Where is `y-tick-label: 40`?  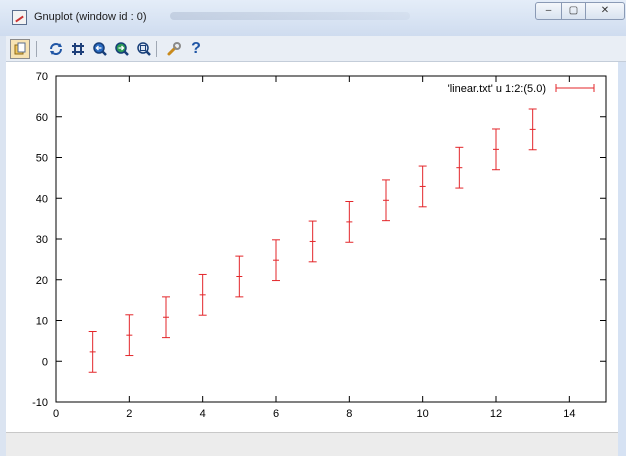
y-tick-label: 40 is located at coordinates (42, 199).